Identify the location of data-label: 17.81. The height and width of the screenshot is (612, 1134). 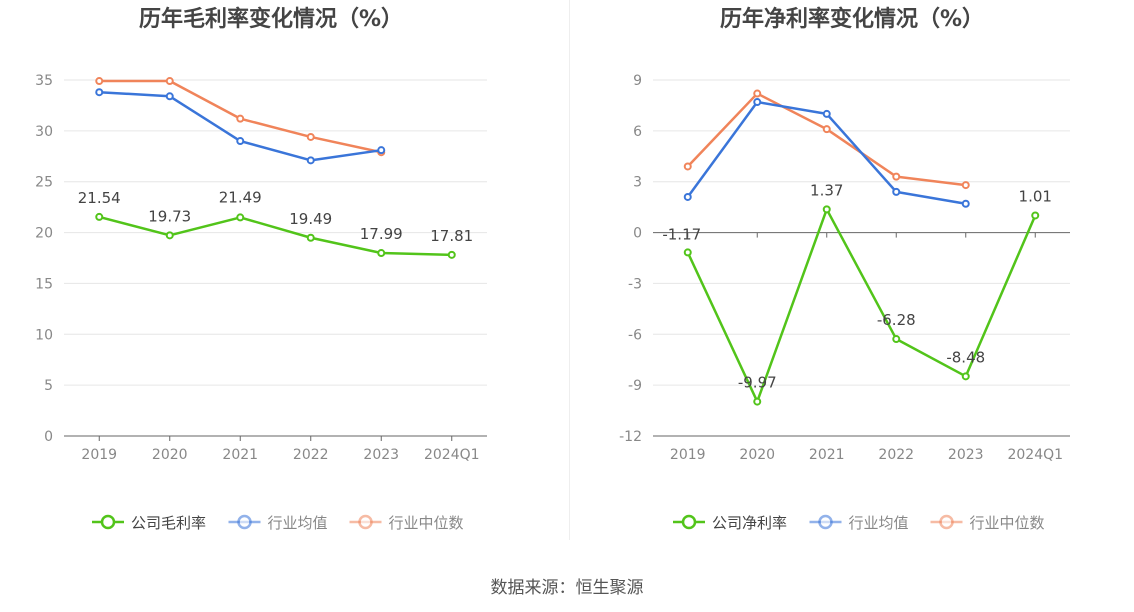
(451, 236).